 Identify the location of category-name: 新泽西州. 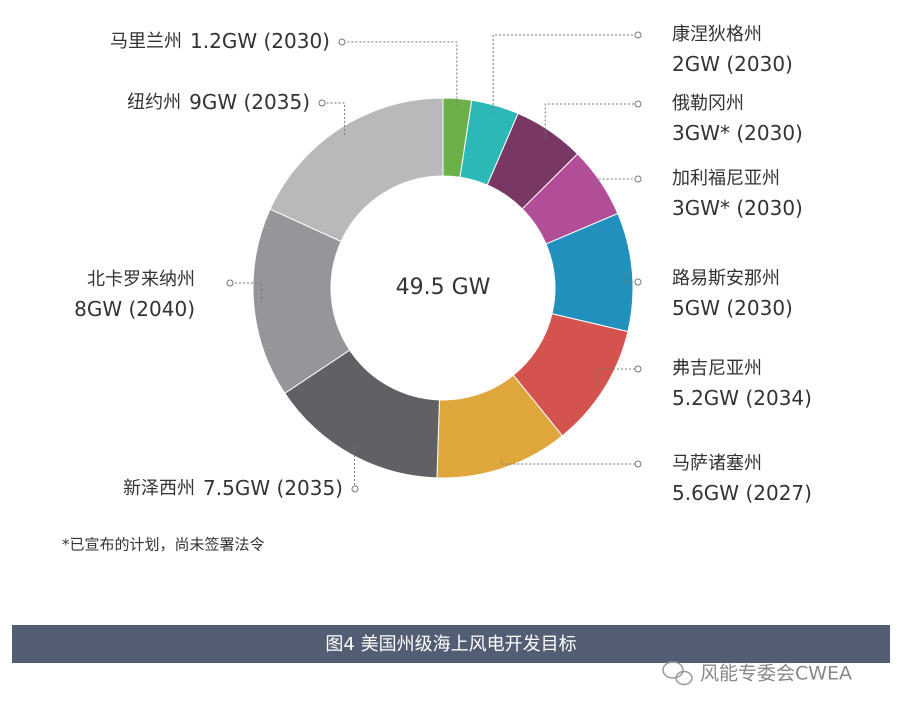
(159, 488).